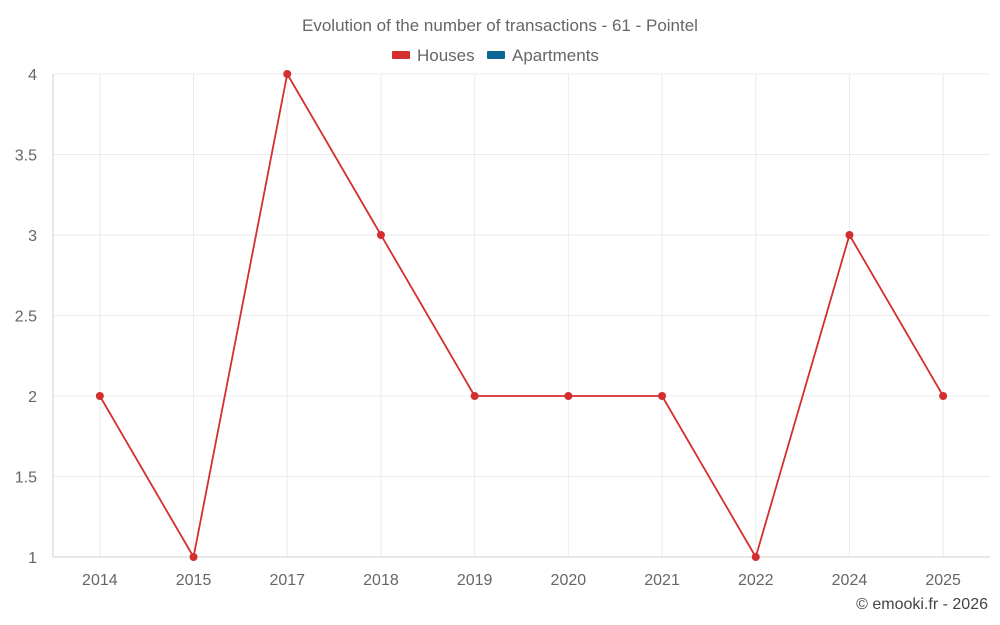  I want to click on x-tick-label: 2017, so click(287, 580).